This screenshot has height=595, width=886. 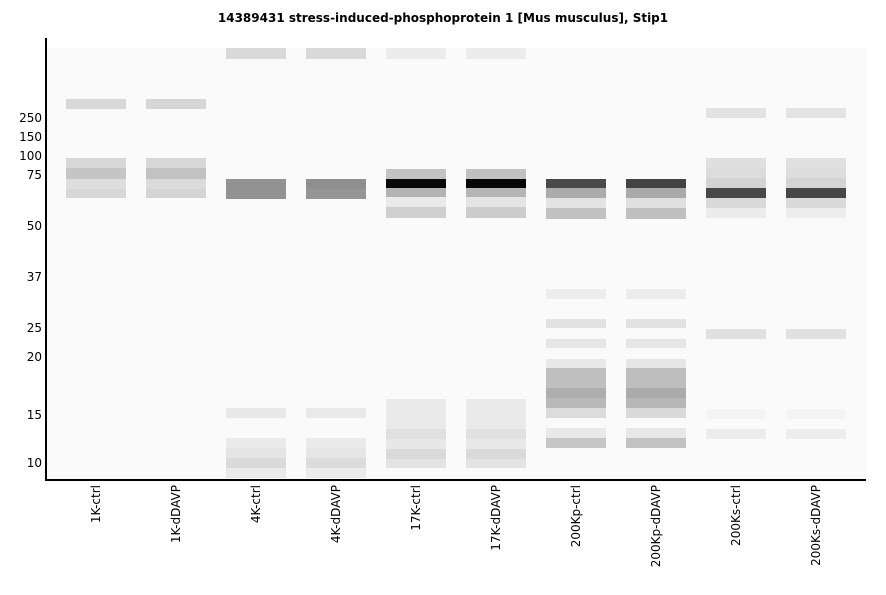 I want to click on x-tick-label-17K-ctrl: 17K-ctrl, so click(x=416, y=508).